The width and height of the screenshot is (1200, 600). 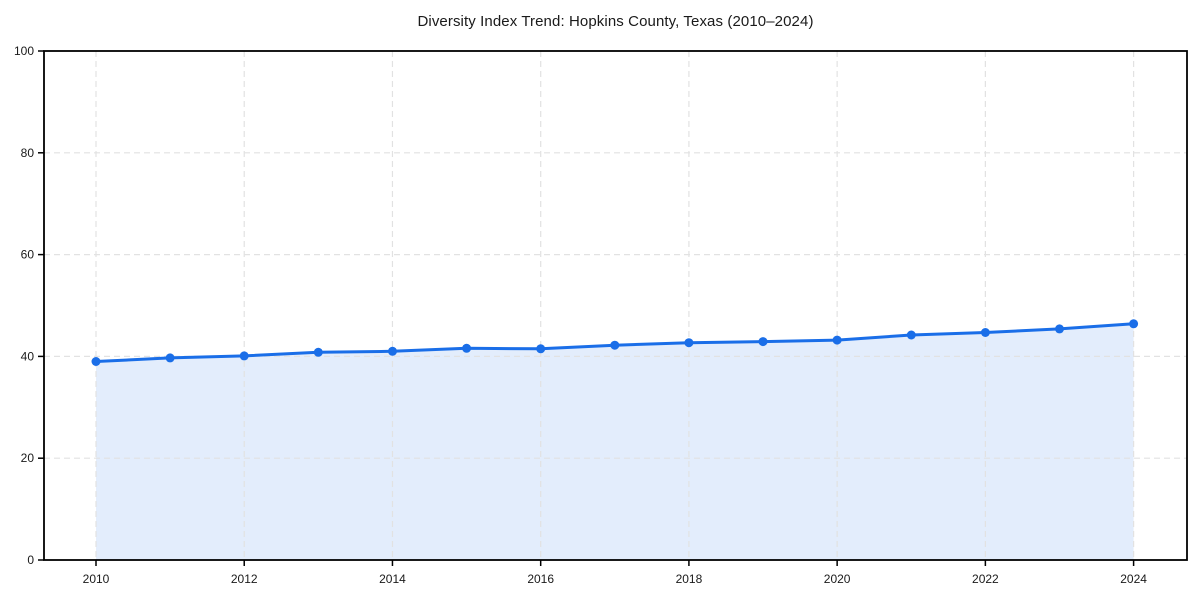 I want to click on data-point-2022, so click(x=985, y=332).